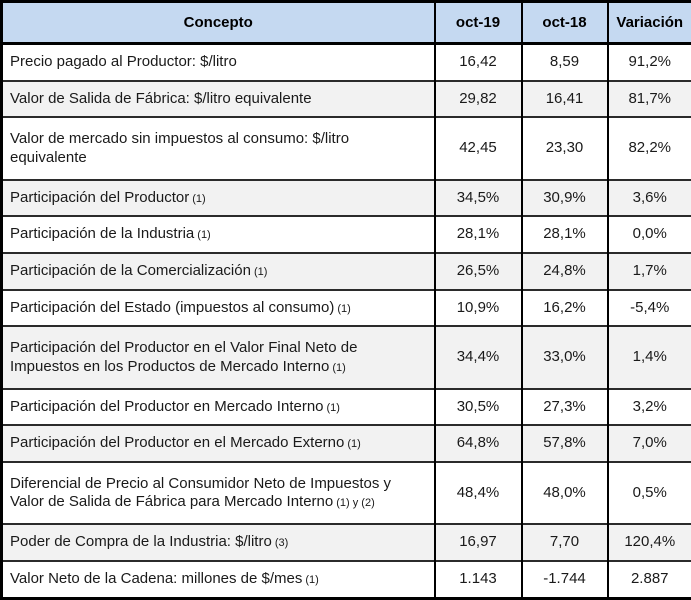  What do you see at coordinates (102, 234) in the screenshot?
I see `concepto-label: Participación de la Industria` at bounding box center [102, 234].